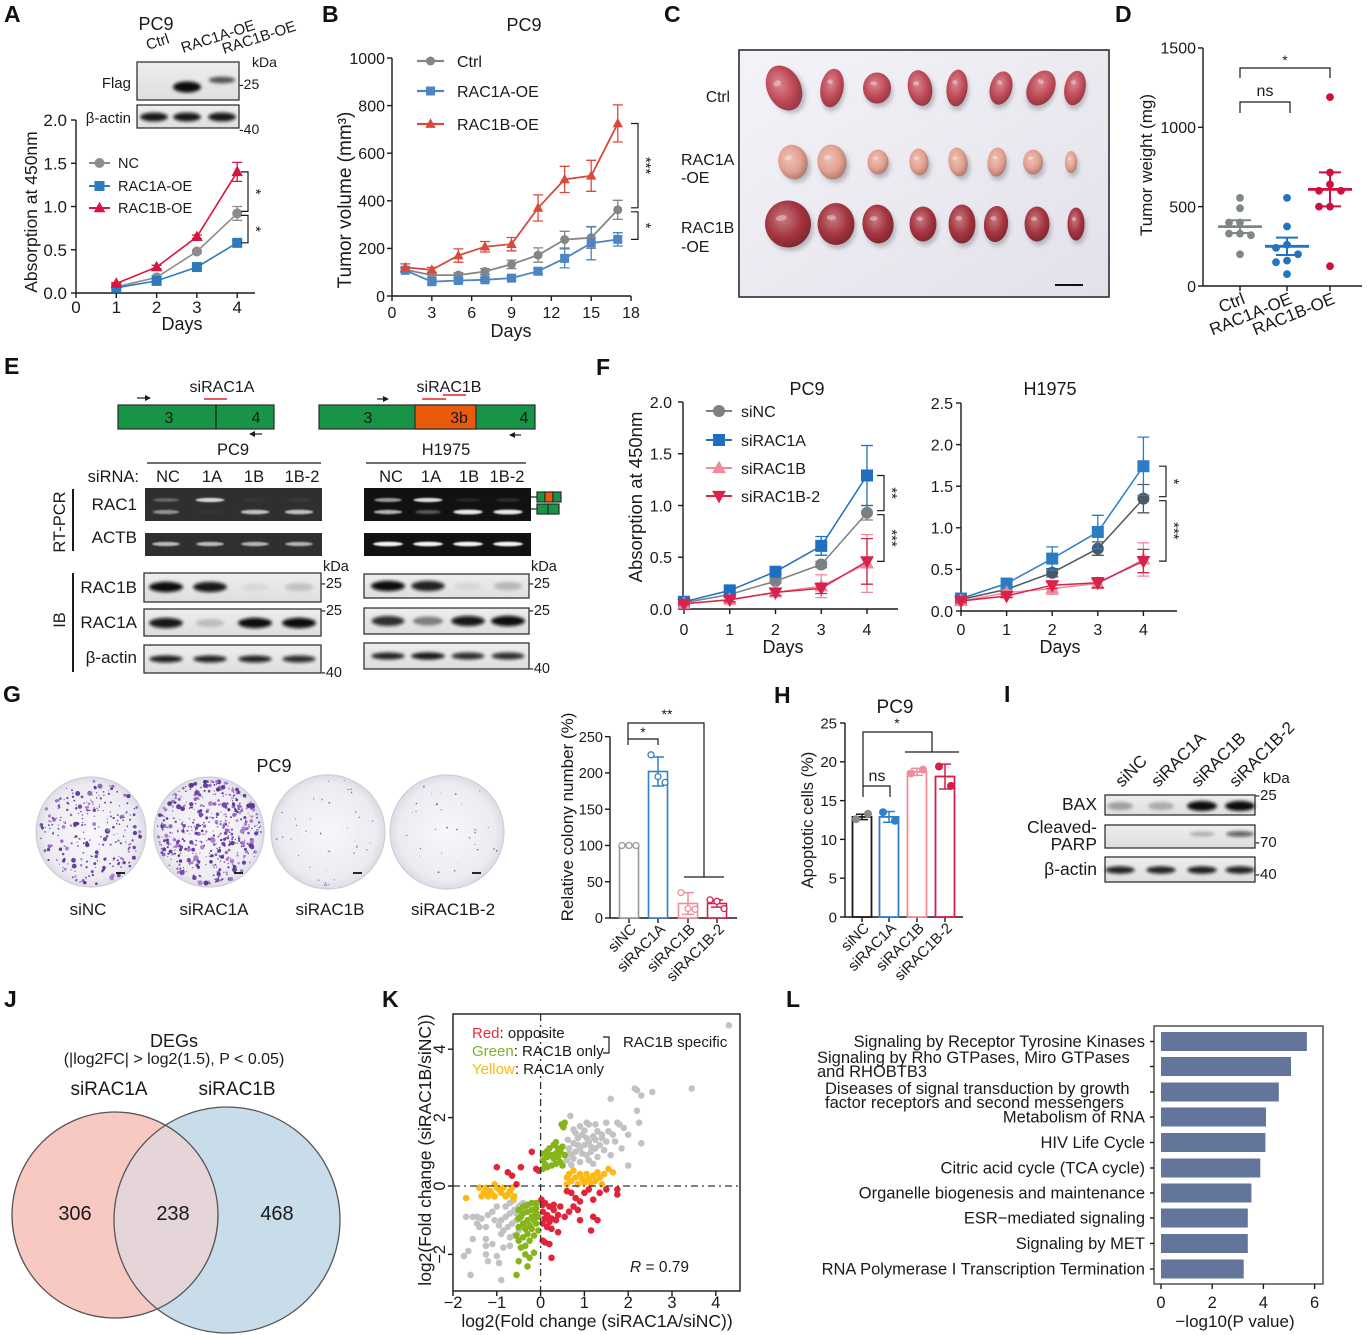 The width and height of the screenshot is (1367, 1335). What do you see at coordinates (168, 477) in the screenshot?
I see `lane-label: NC` at bounding box center [168, 477].